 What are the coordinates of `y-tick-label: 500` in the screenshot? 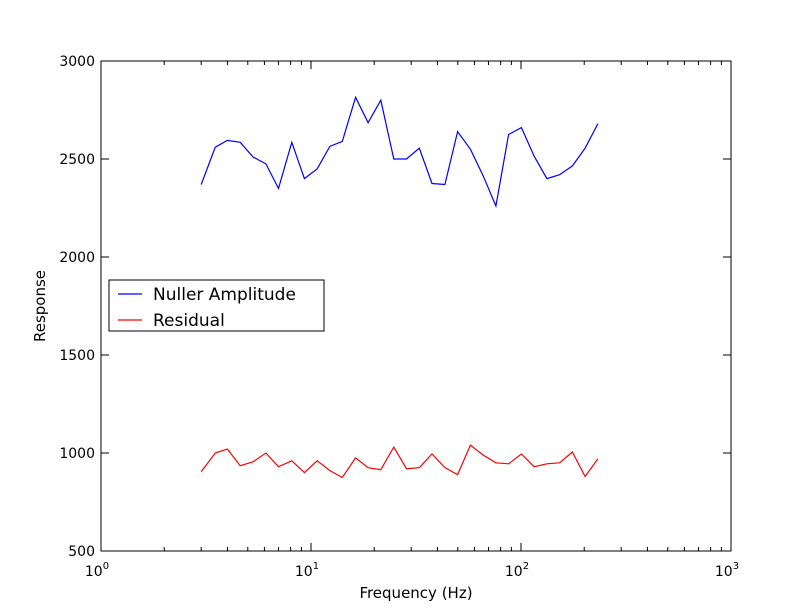 It's located at (81, 552).